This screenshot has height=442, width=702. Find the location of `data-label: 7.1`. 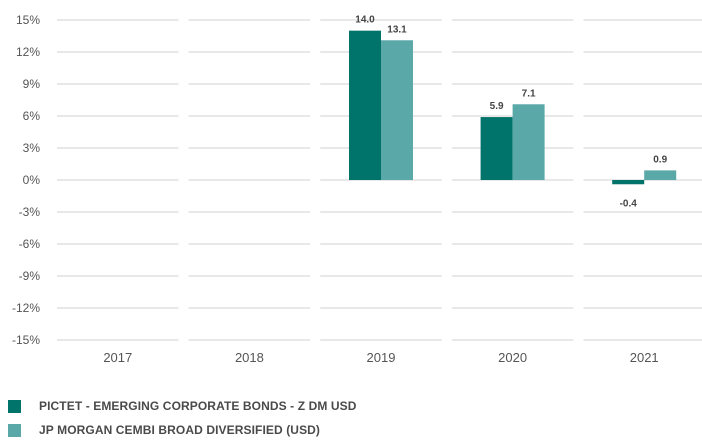

data-label: 7.1 is located at coordinates (529, 93).